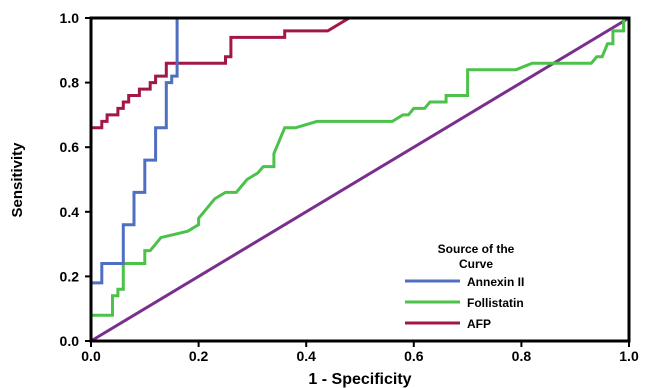 The image size is (646, 388). What do you see at coordinates (479, 324) in the screenshot?
I see `legend-label-afp: AFP` at bounding box center [479, 324].